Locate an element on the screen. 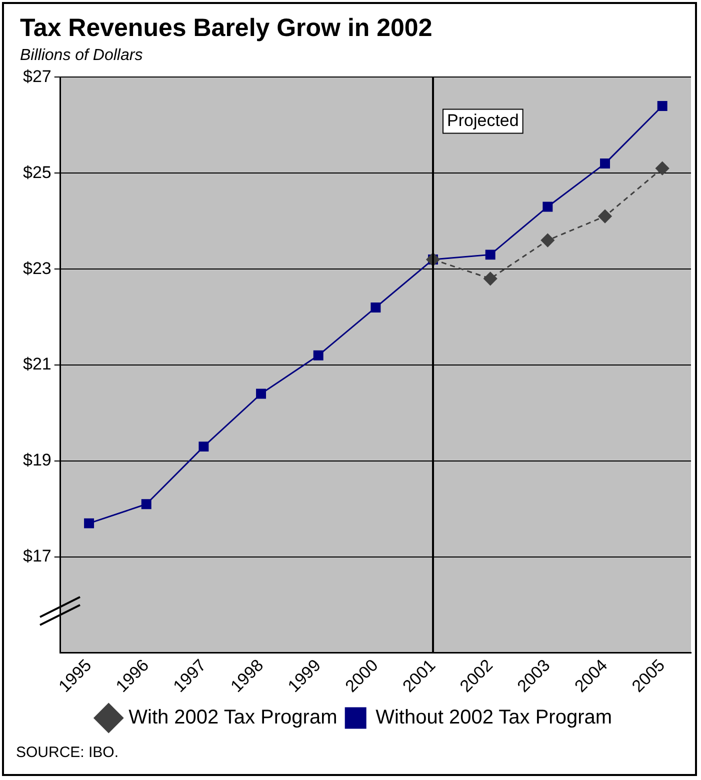  y-tick-label: $17 is located at coordinates (37, 556).